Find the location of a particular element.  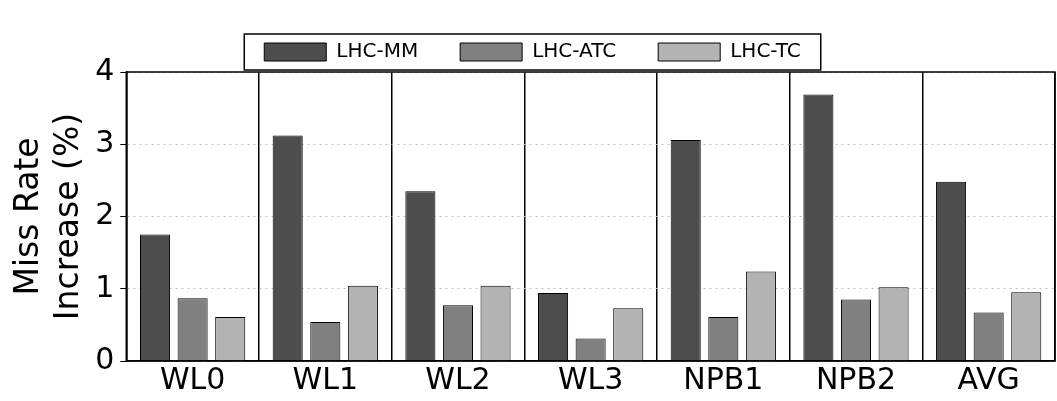

legend-label: LHC-MM is located at coordinates (377, 50).